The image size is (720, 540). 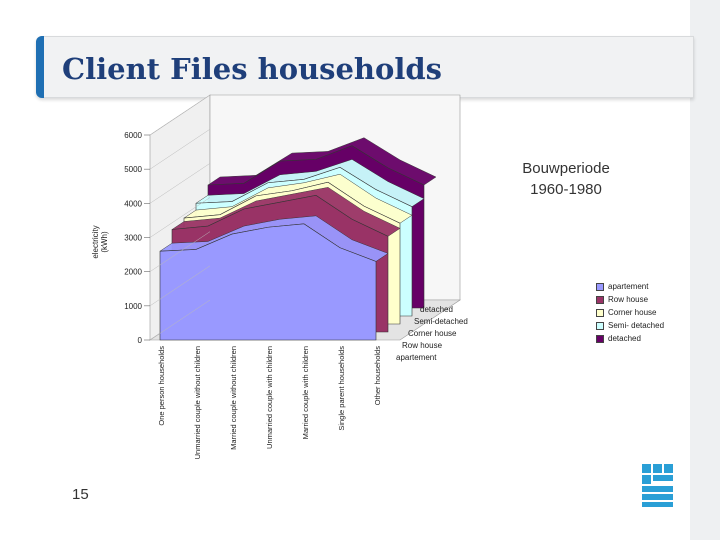 What do you see at coordinates (133, 238) in the screenshot?
I see `y-tick-label: 3000` at bounding box center [133, 238].